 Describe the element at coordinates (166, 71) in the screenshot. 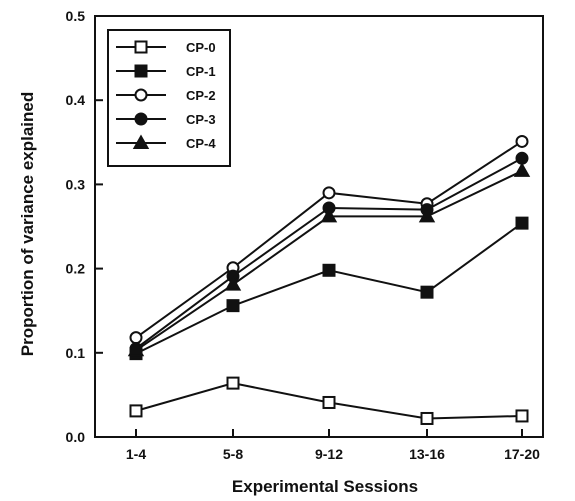

I see `legend-entry: CP-1` at that location.